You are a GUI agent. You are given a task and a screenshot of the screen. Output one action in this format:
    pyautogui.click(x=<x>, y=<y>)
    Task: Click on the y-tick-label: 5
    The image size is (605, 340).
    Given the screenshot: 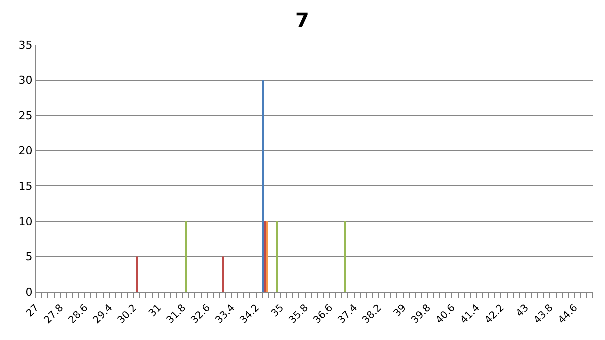 What is the action you would take?
    pyautogui.click(x=29, y=257)
    